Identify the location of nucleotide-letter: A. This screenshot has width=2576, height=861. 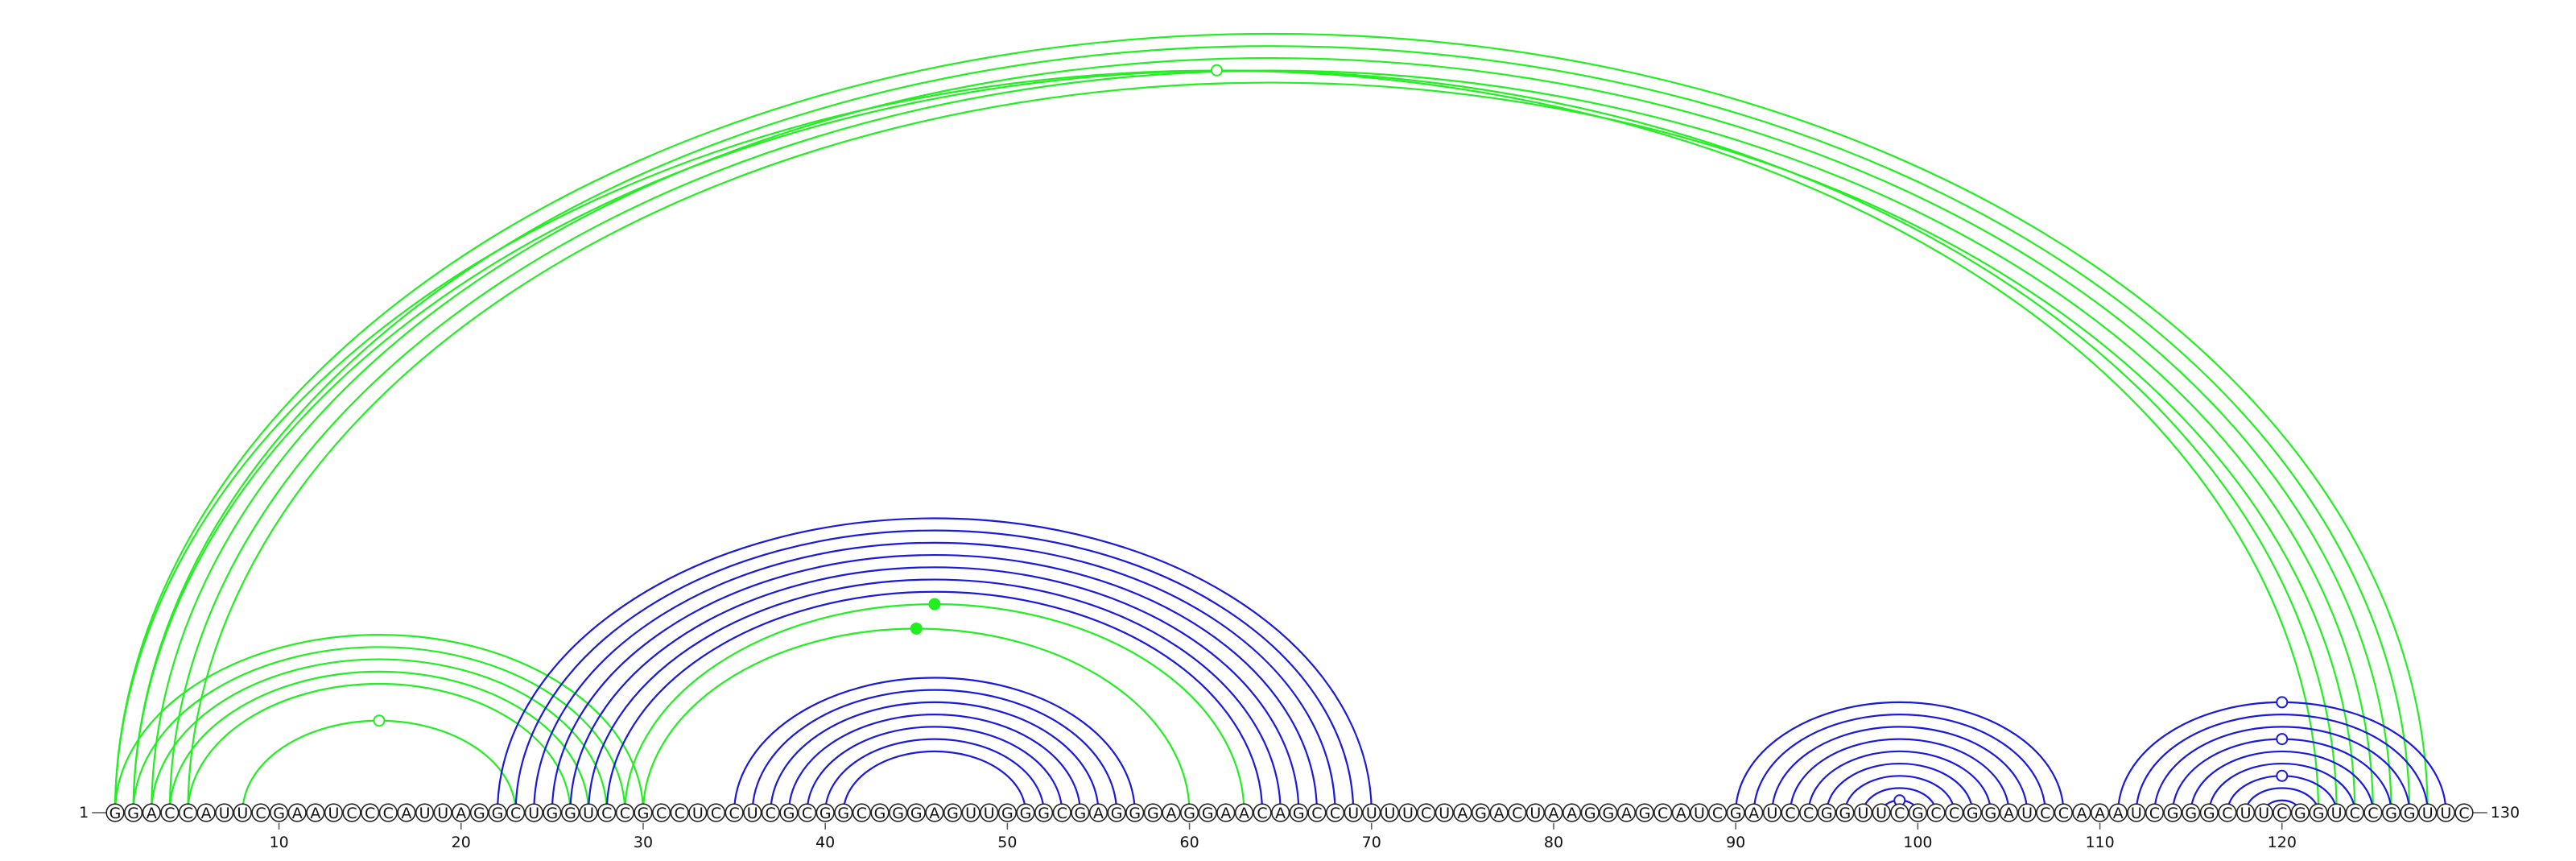
(2118, 813).